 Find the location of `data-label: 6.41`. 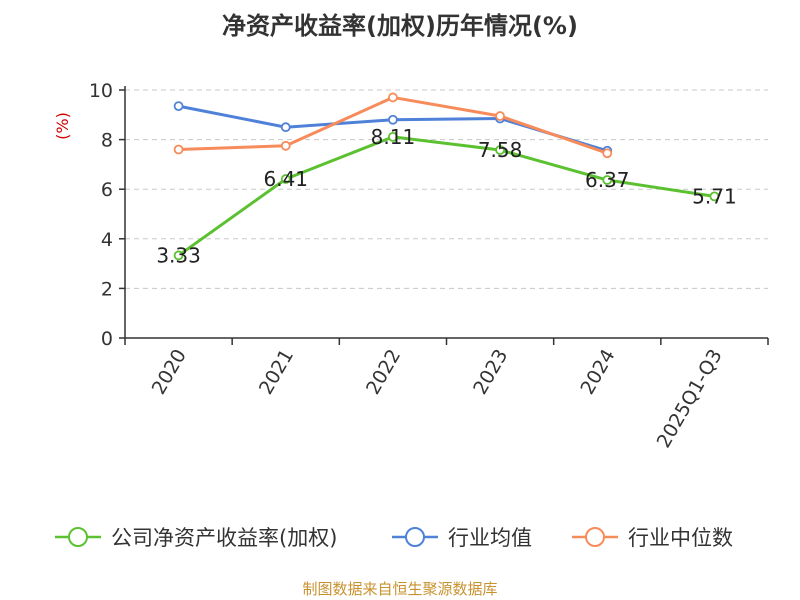

data-label: 6.41 is located at coordinates (285, 179).